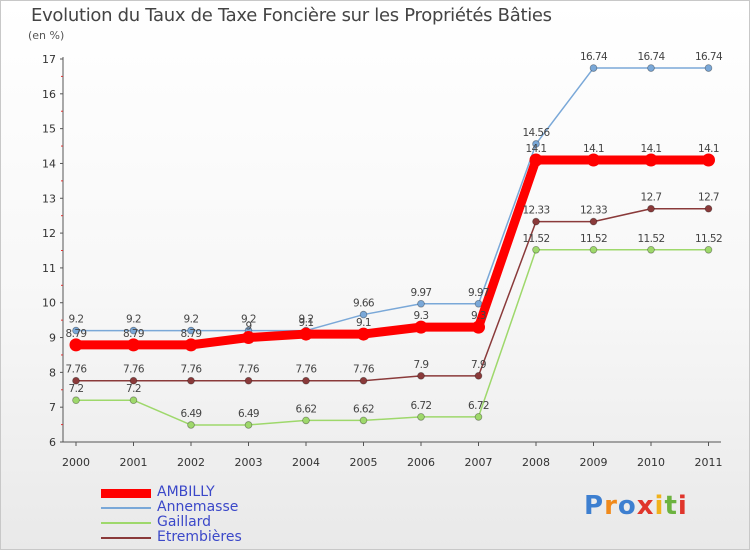 The image size is (750, 551). Describe the element at coordinates (594, 506) in the screenshot. I see `logo-letter: P` at that location.